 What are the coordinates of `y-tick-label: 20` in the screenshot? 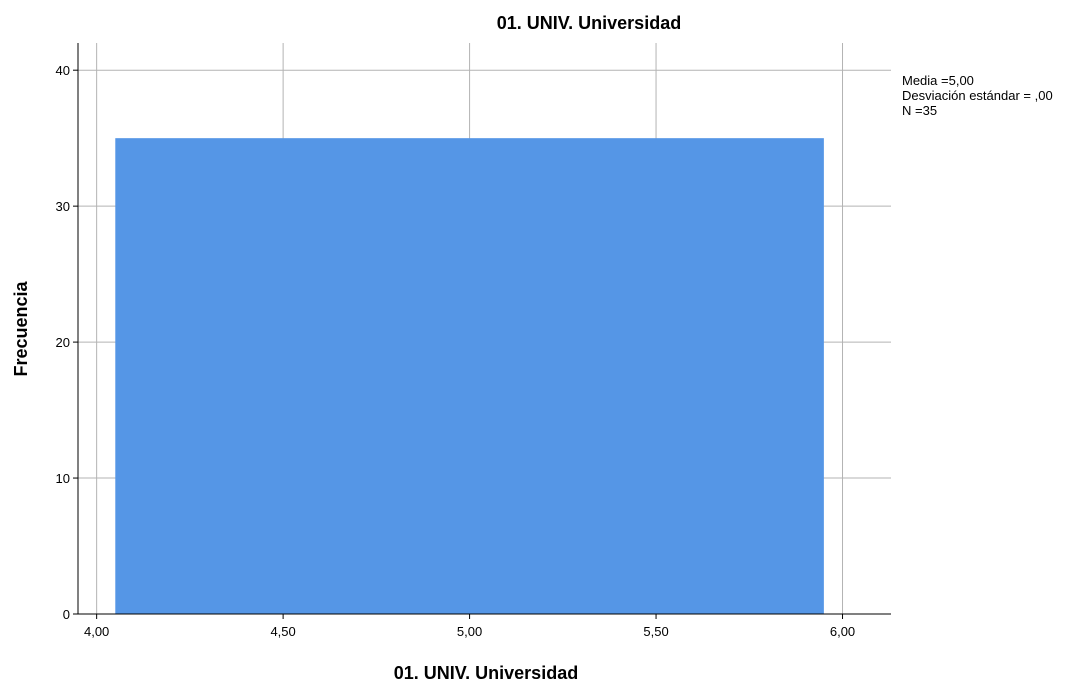 It's located at (63, 342).